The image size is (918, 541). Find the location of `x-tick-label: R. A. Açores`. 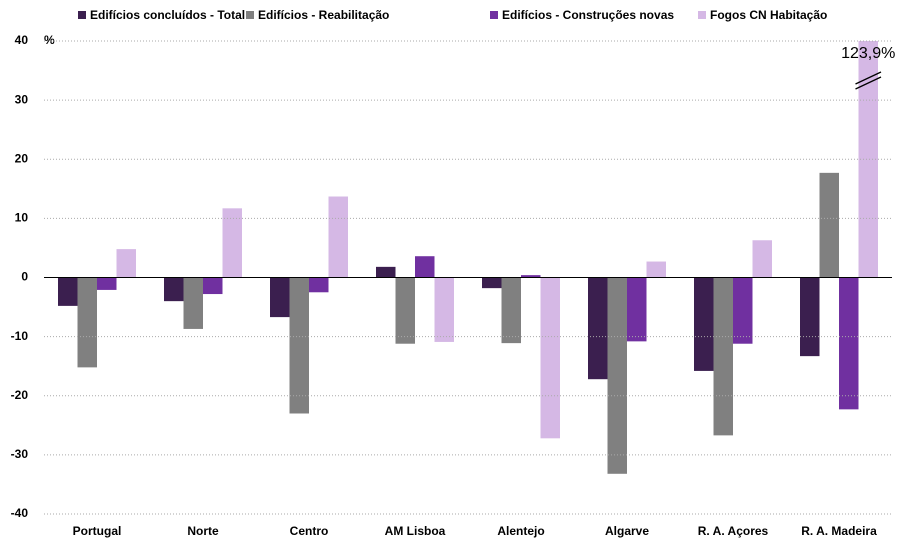

x-tick-label: R. A. Açores is located at coordinates (733, 531).